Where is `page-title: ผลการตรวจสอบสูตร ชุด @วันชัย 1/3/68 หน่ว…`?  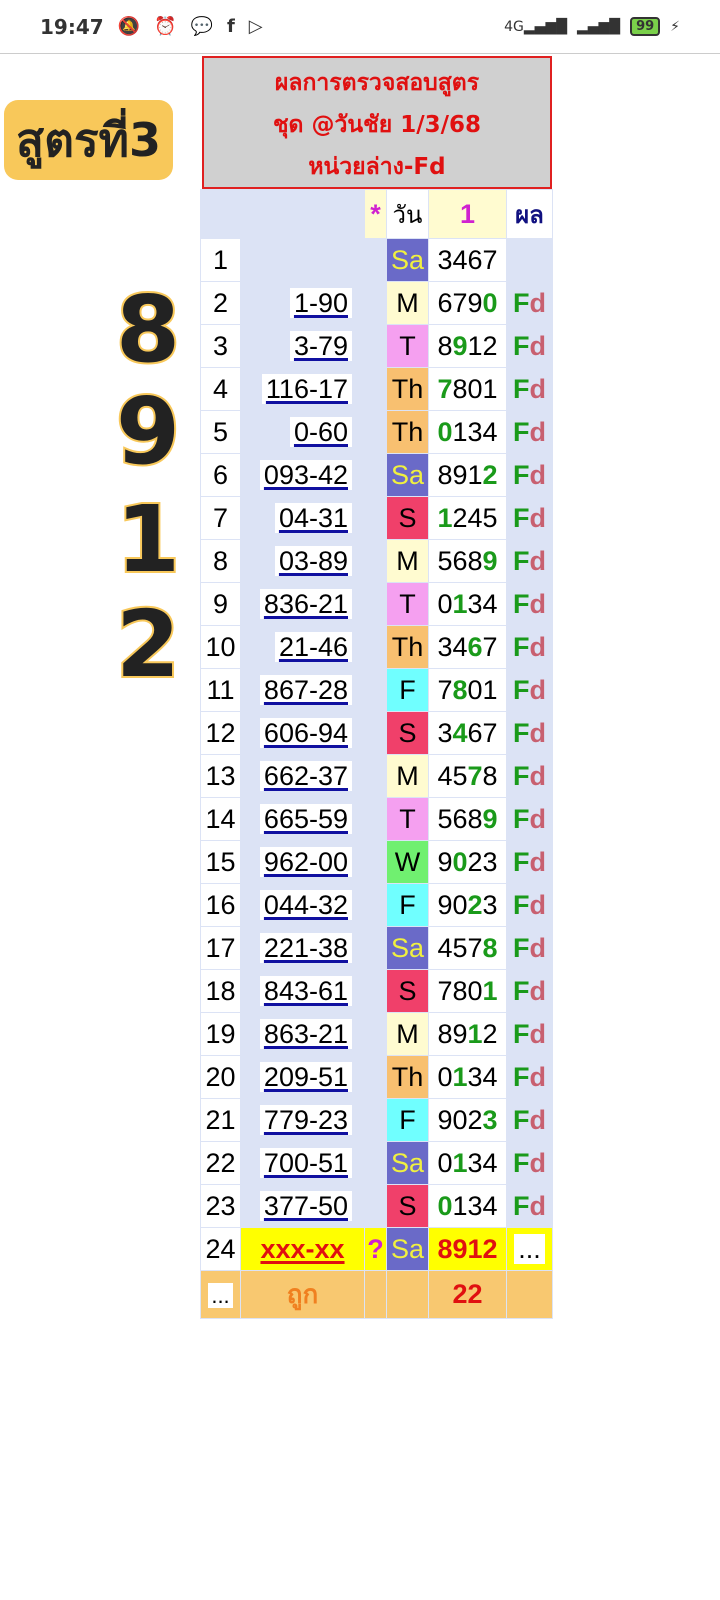
page-title: ผลการตรวจสอบสูตร ชุด @วันชัย 1/3/68 หน่ว… is located at coordinates (377, 122).